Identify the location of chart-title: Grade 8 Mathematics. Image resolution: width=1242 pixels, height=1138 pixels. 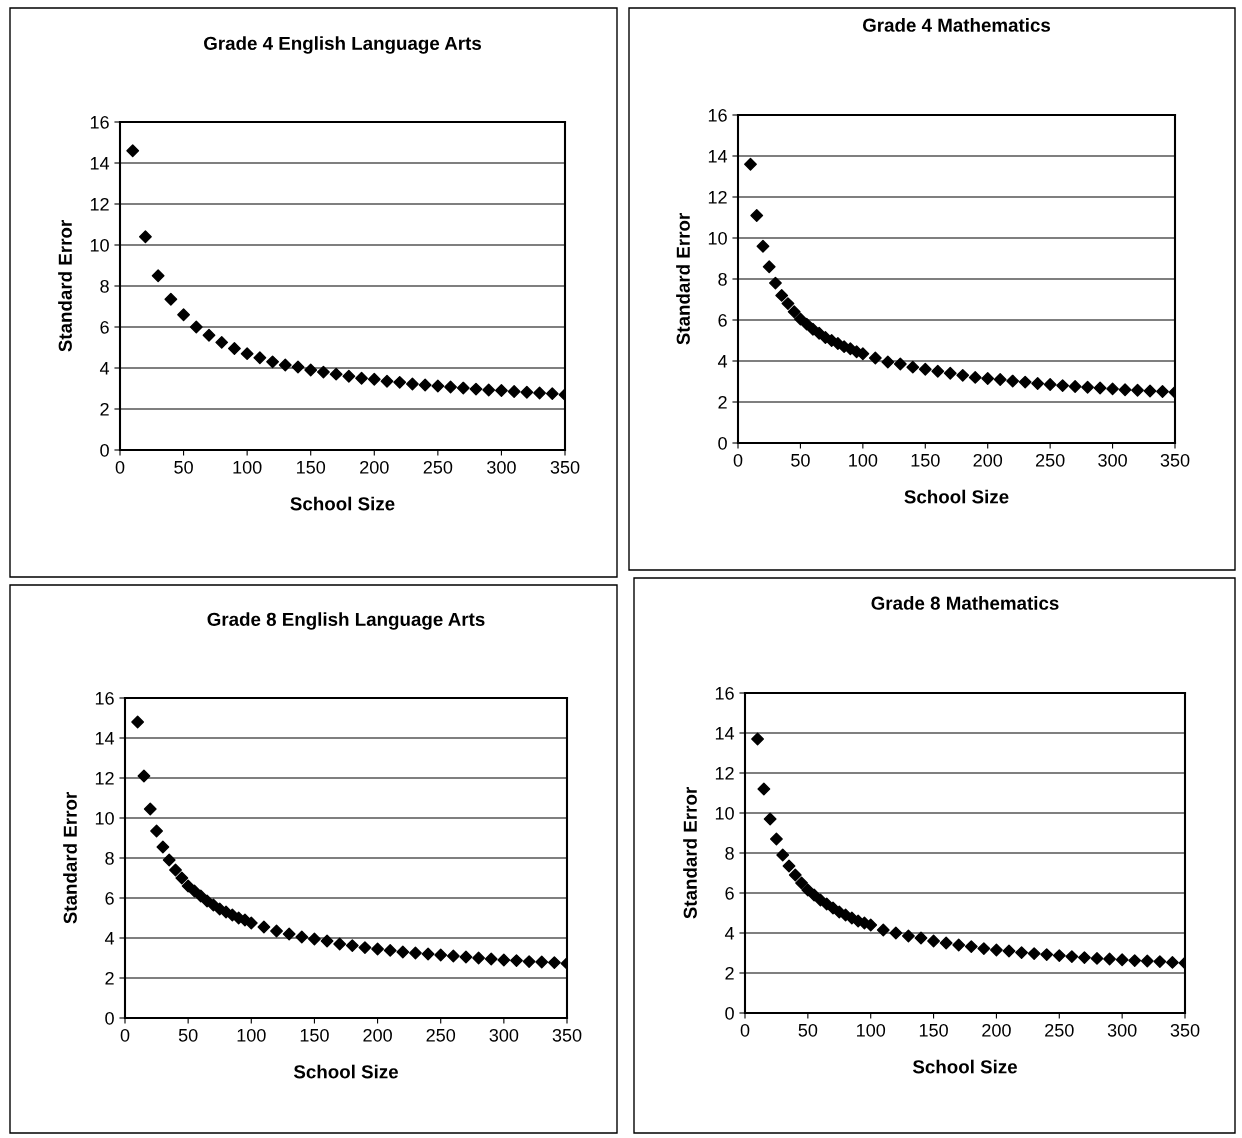
(965, 603).